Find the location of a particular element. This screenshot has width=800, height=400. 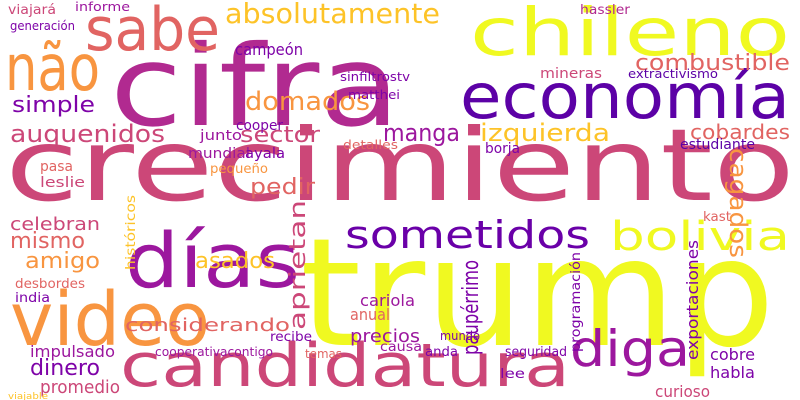

word: dinero is located at coordinates (65, 368).